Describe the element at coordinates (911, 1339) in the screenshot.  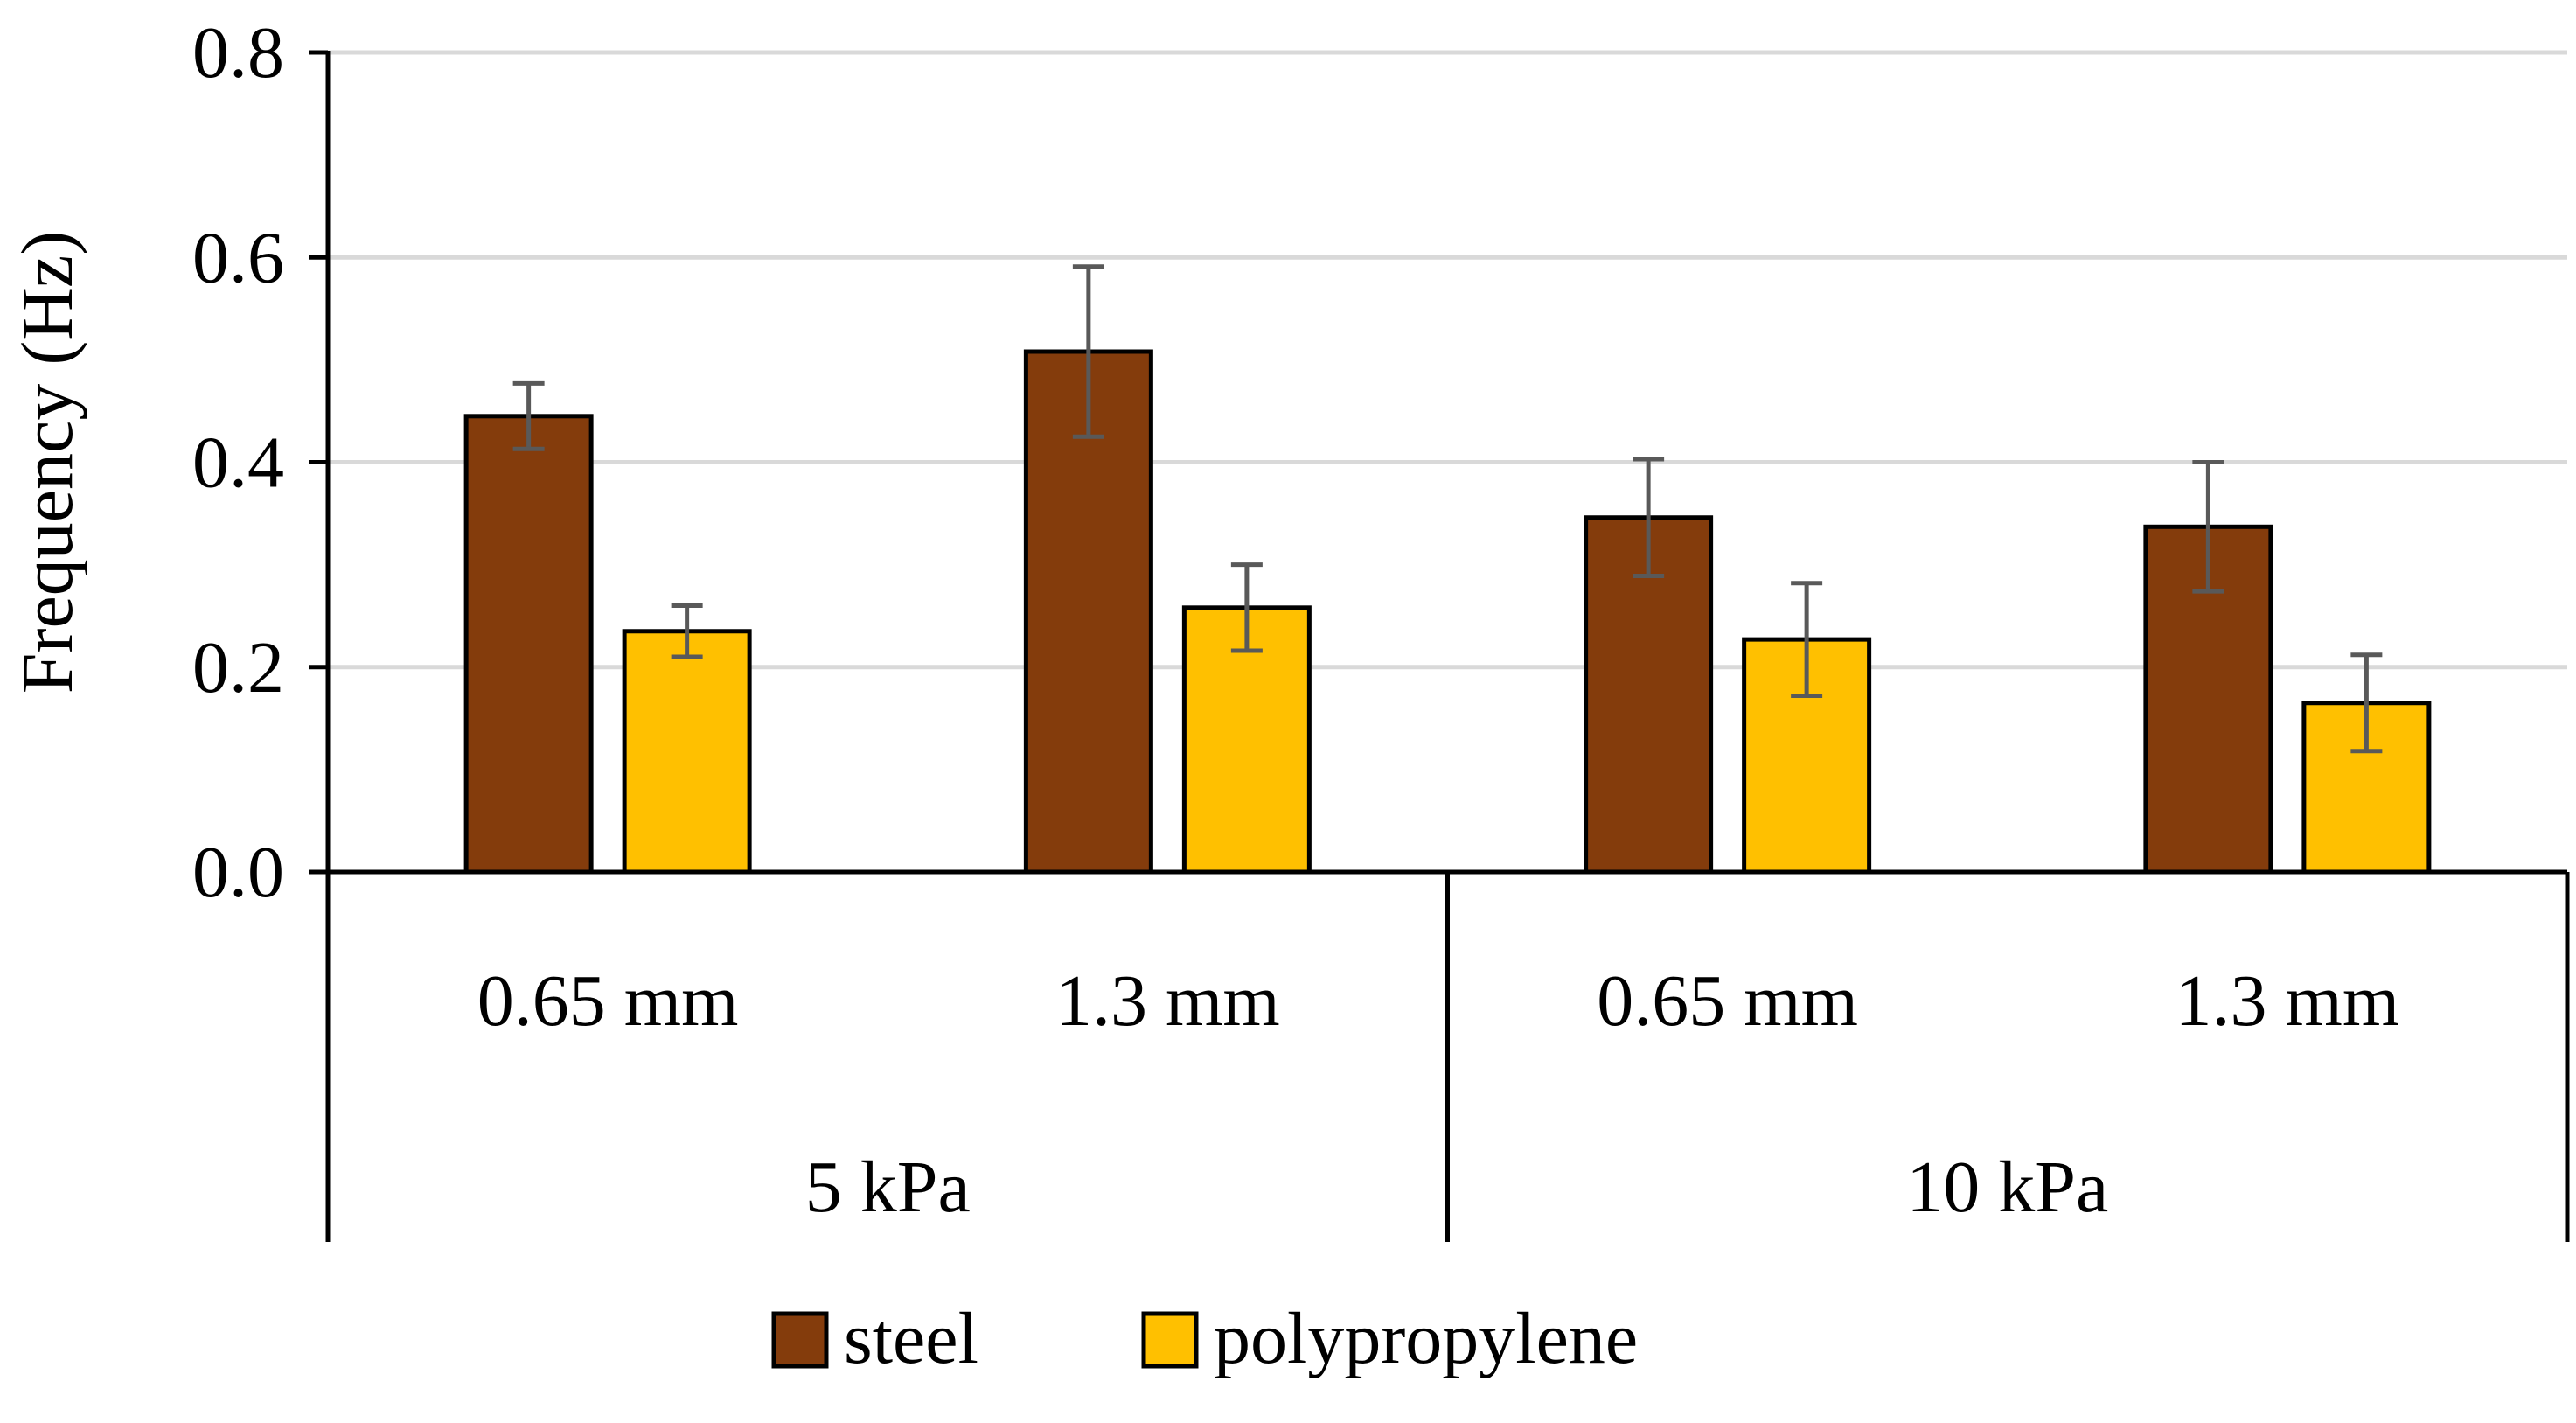
I see `legend-label-steel: steel` at that location.